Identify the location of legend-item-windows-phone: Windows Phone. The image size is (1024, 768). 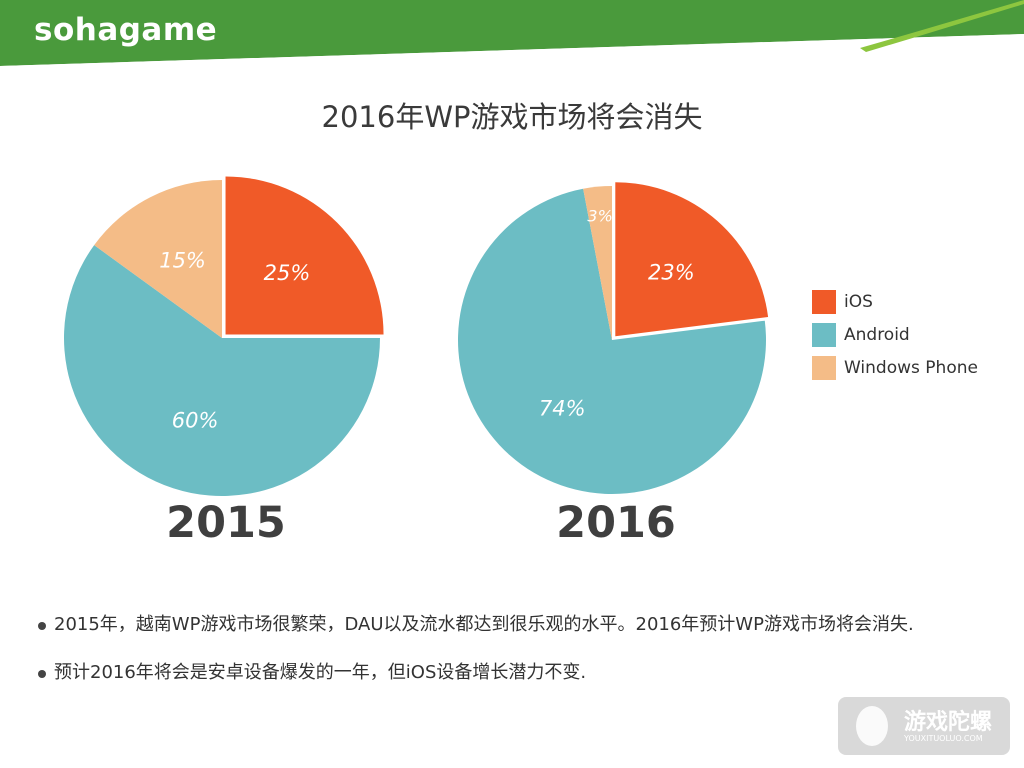
(895, 368).